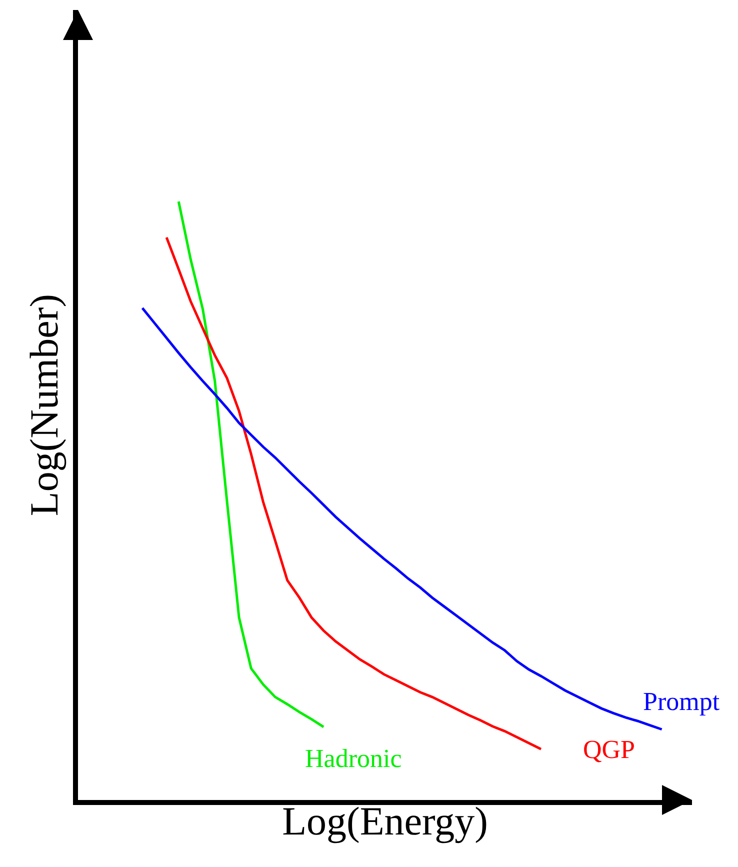 Image resolution: width=738 pixels, height=867 pixels. Describe the element at coordinates (681, 701) in the screenshot. I see `series-label: Prompt` at that location.